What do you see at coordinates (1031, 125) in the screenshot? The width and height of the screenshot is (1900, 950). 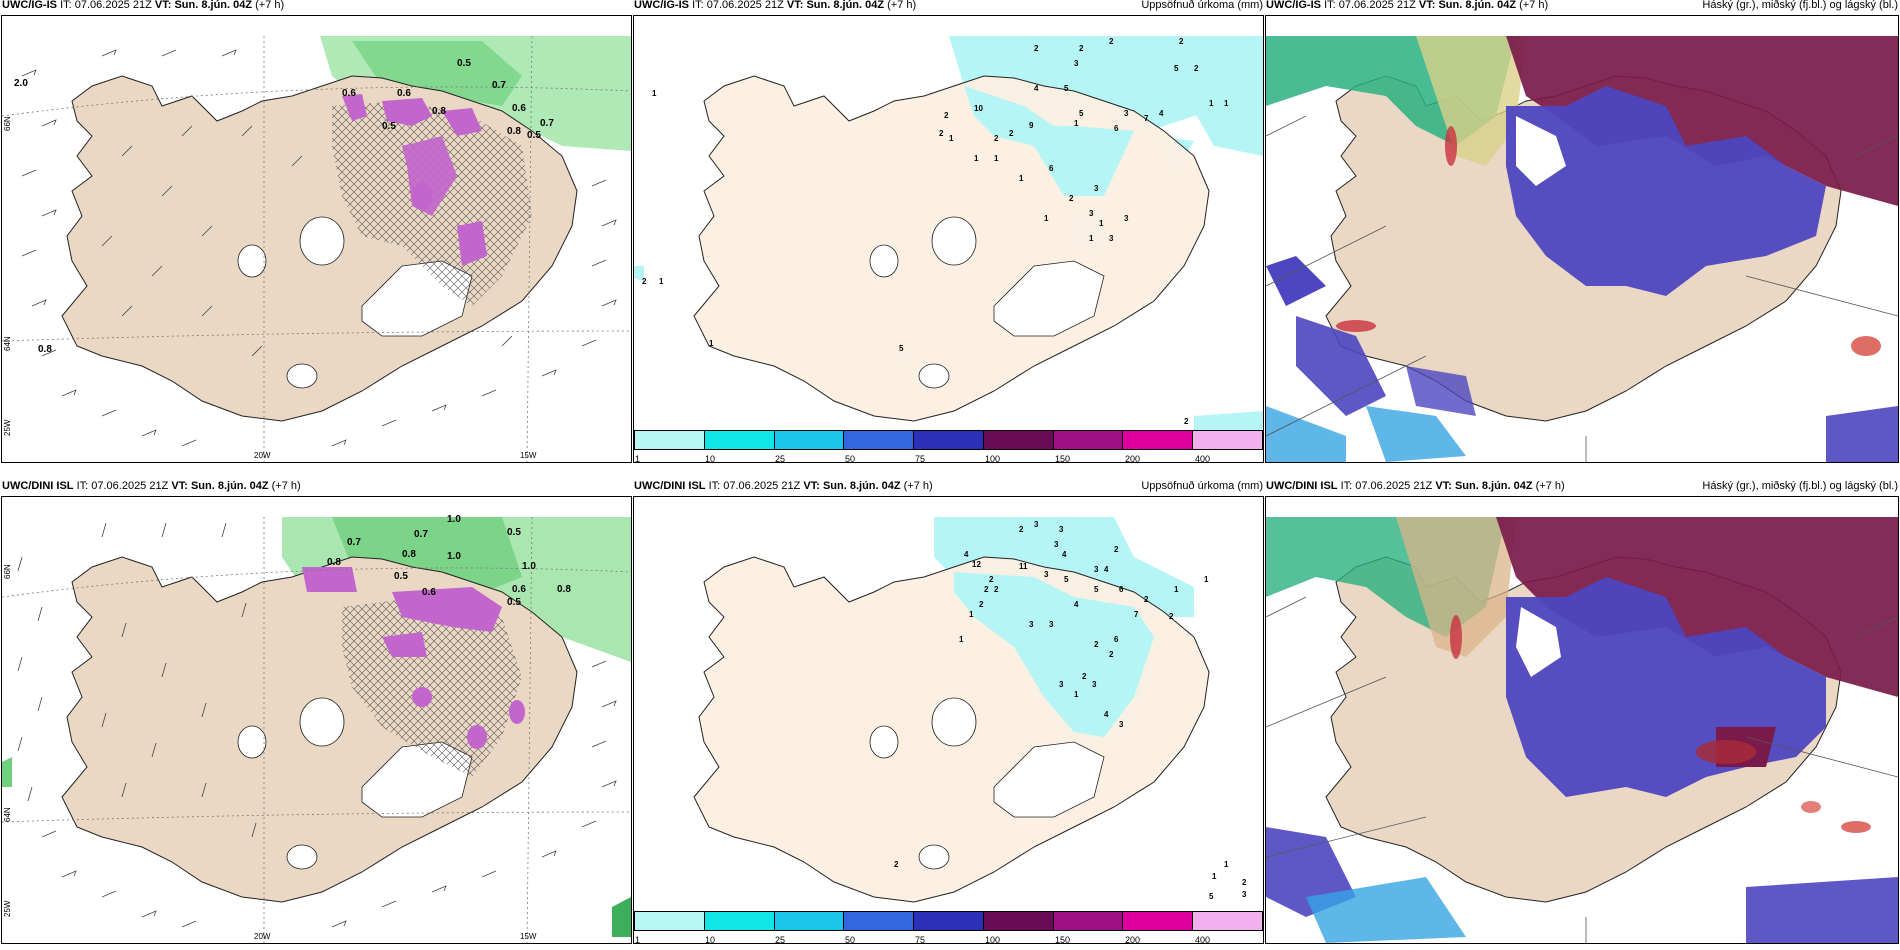 I see `precip-label: 9` at bounding box center [1031, 125].